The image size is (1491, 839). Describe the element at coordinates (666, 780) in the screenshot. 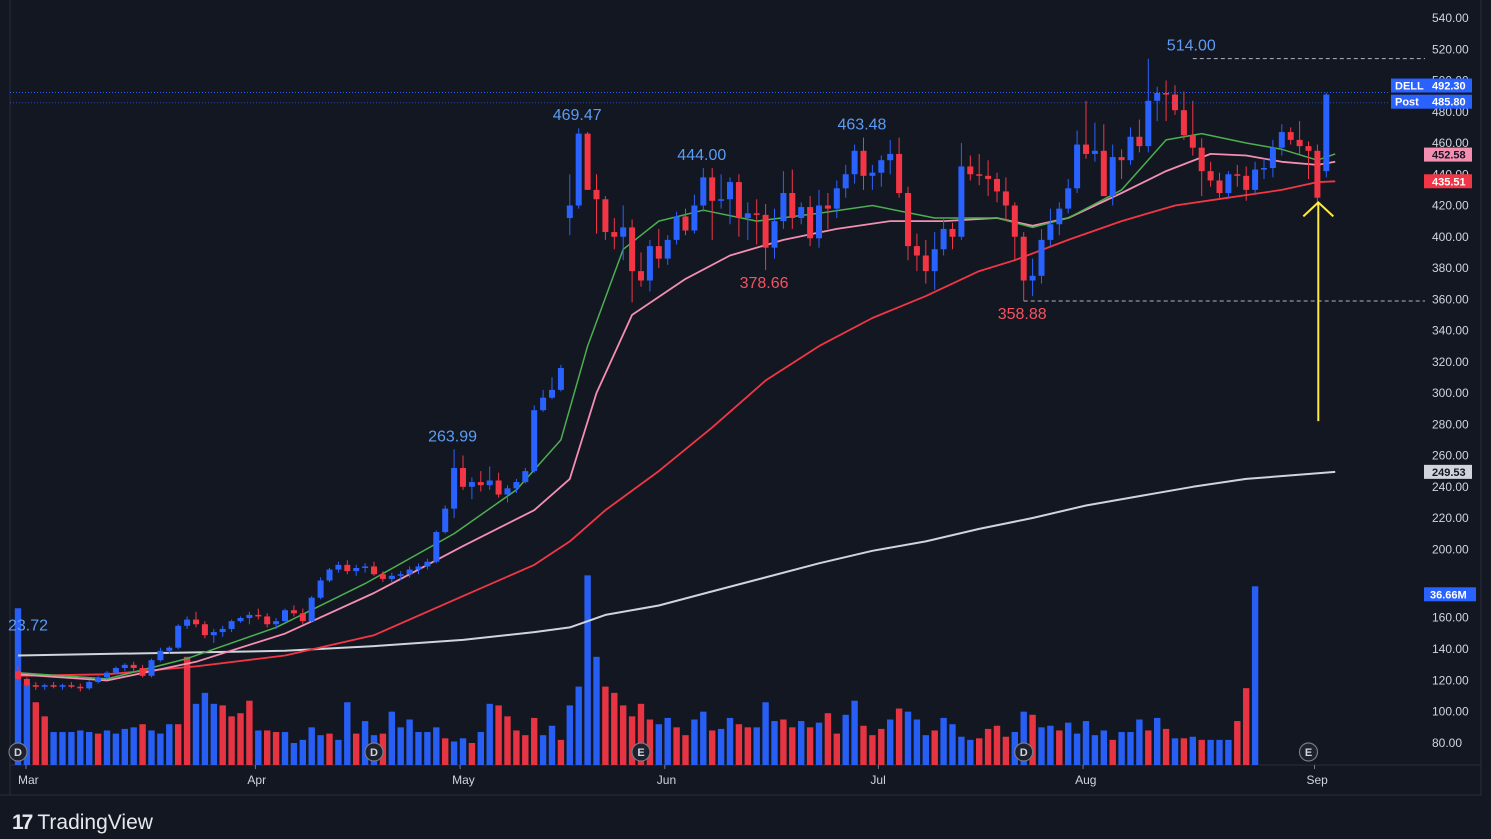

I see `x-tick-label: Jun` at that location.